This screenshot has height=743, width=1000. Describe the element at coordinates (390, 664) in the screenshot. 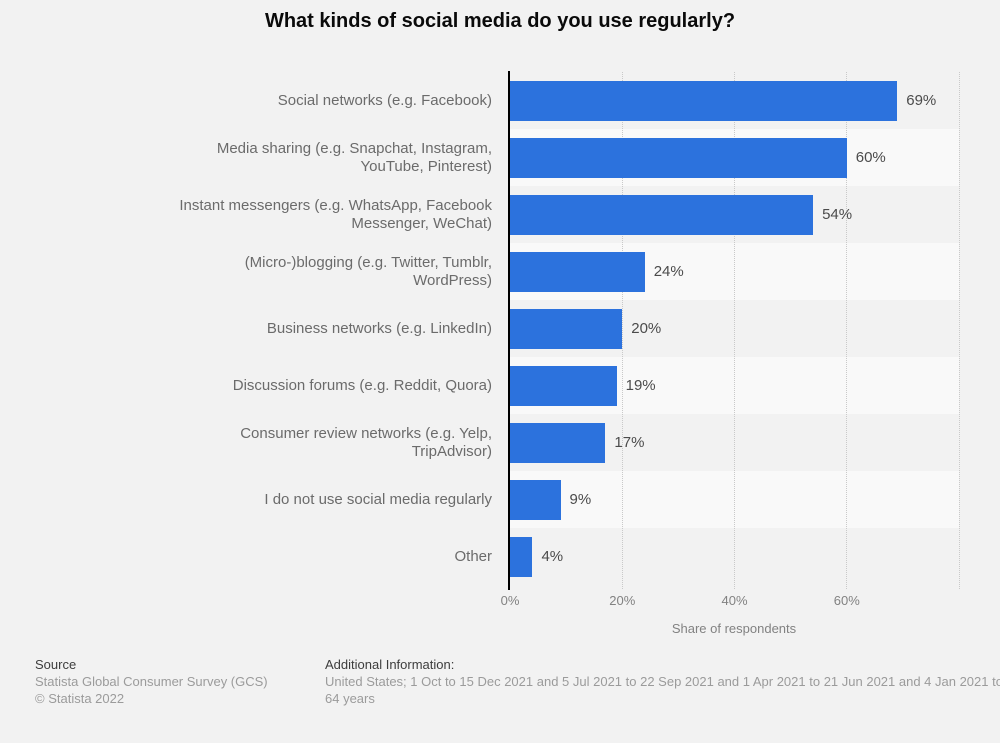

I see `additional-info-heading: Additional Information:` at that location.